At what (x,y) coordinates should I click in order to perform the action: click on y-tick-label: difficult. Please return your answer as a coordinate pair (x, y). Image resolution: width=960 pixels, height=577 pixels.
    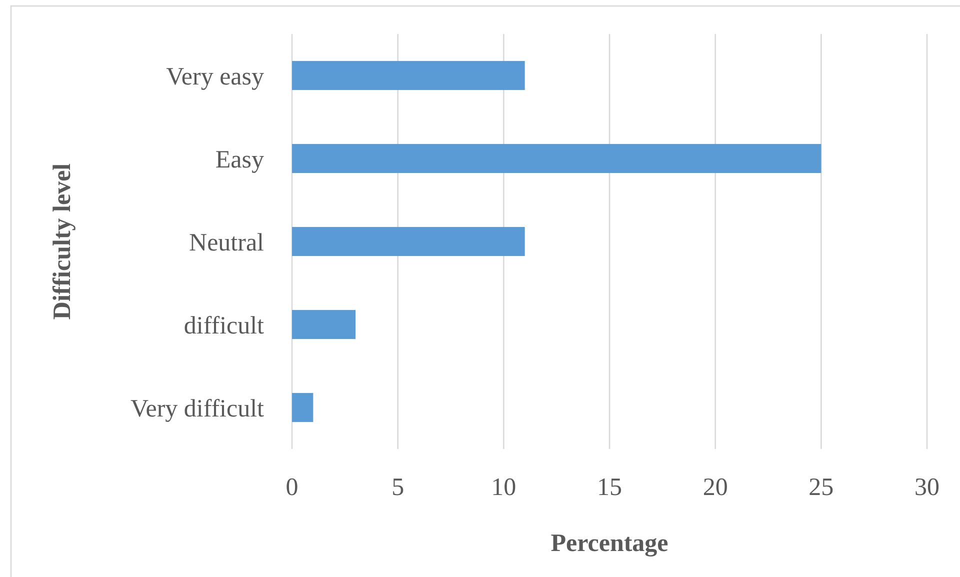
    Looking at the image, I should click on (224, 326).